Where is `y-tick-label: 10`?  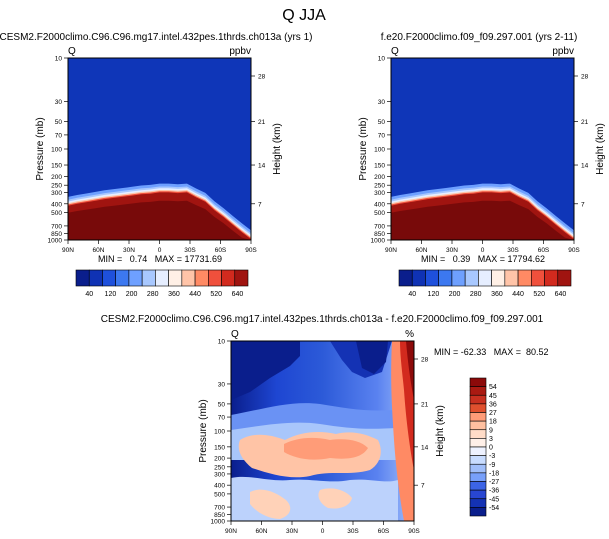 y-tick-label: 10 is located at coordinates (59, 59).